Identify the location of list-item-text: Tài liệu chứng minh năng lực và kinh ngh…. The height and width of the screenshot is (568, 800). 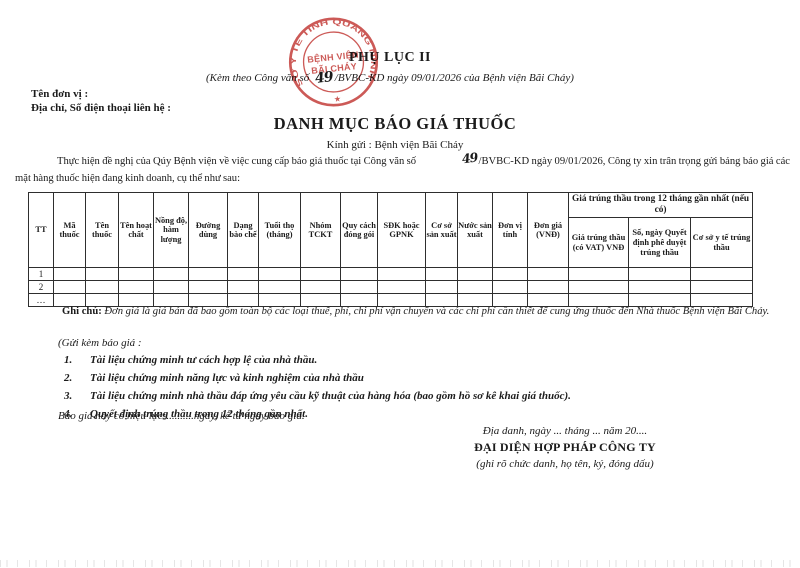
(227, 378).